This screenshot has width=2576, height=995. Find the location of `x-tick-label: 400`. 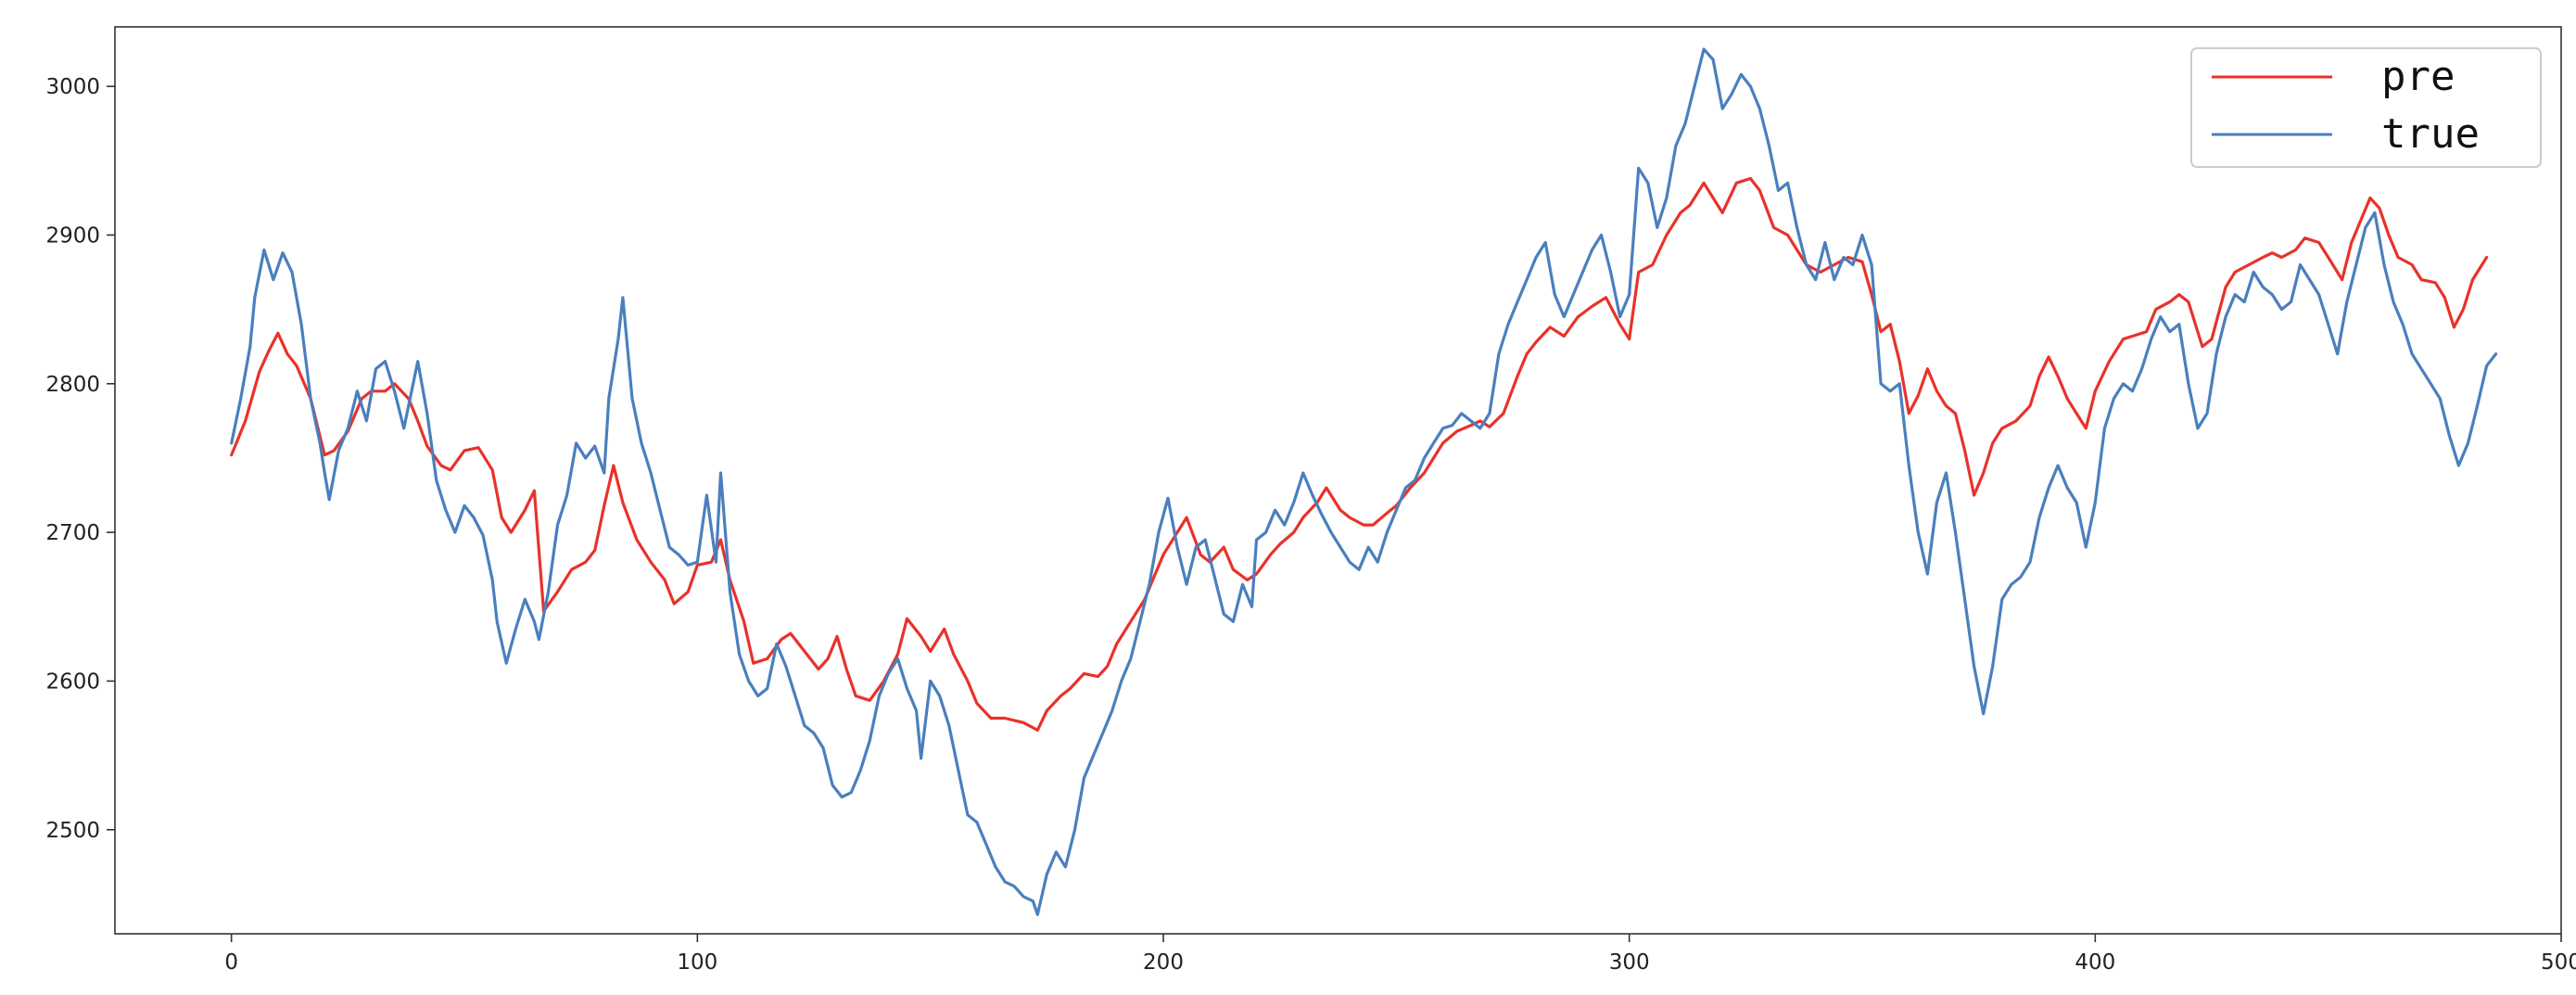

x-tick-label: 400 is located at coordinates (2095, 963).